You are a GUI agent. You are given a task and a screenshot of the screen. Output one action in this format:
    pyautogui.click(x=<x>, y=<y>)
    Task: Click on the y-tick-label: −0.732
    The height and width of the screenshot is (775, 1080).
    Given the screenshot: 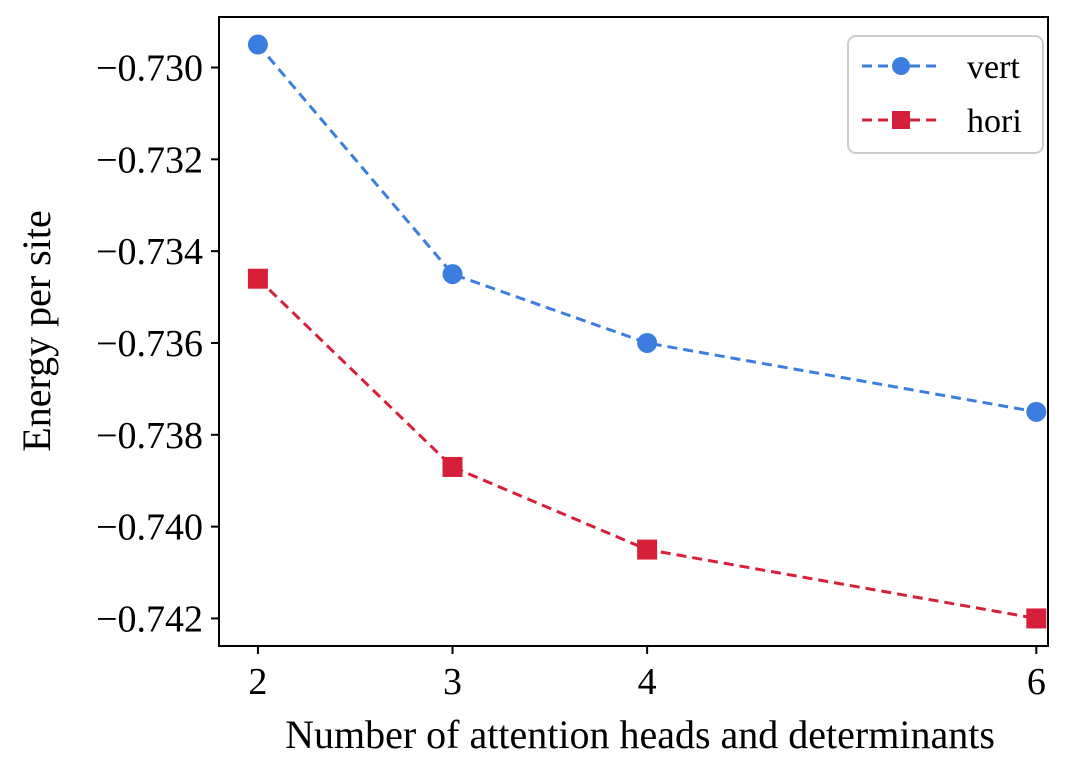 What is the action you would take?
    pyautogui.click(x=149, y=160)
    